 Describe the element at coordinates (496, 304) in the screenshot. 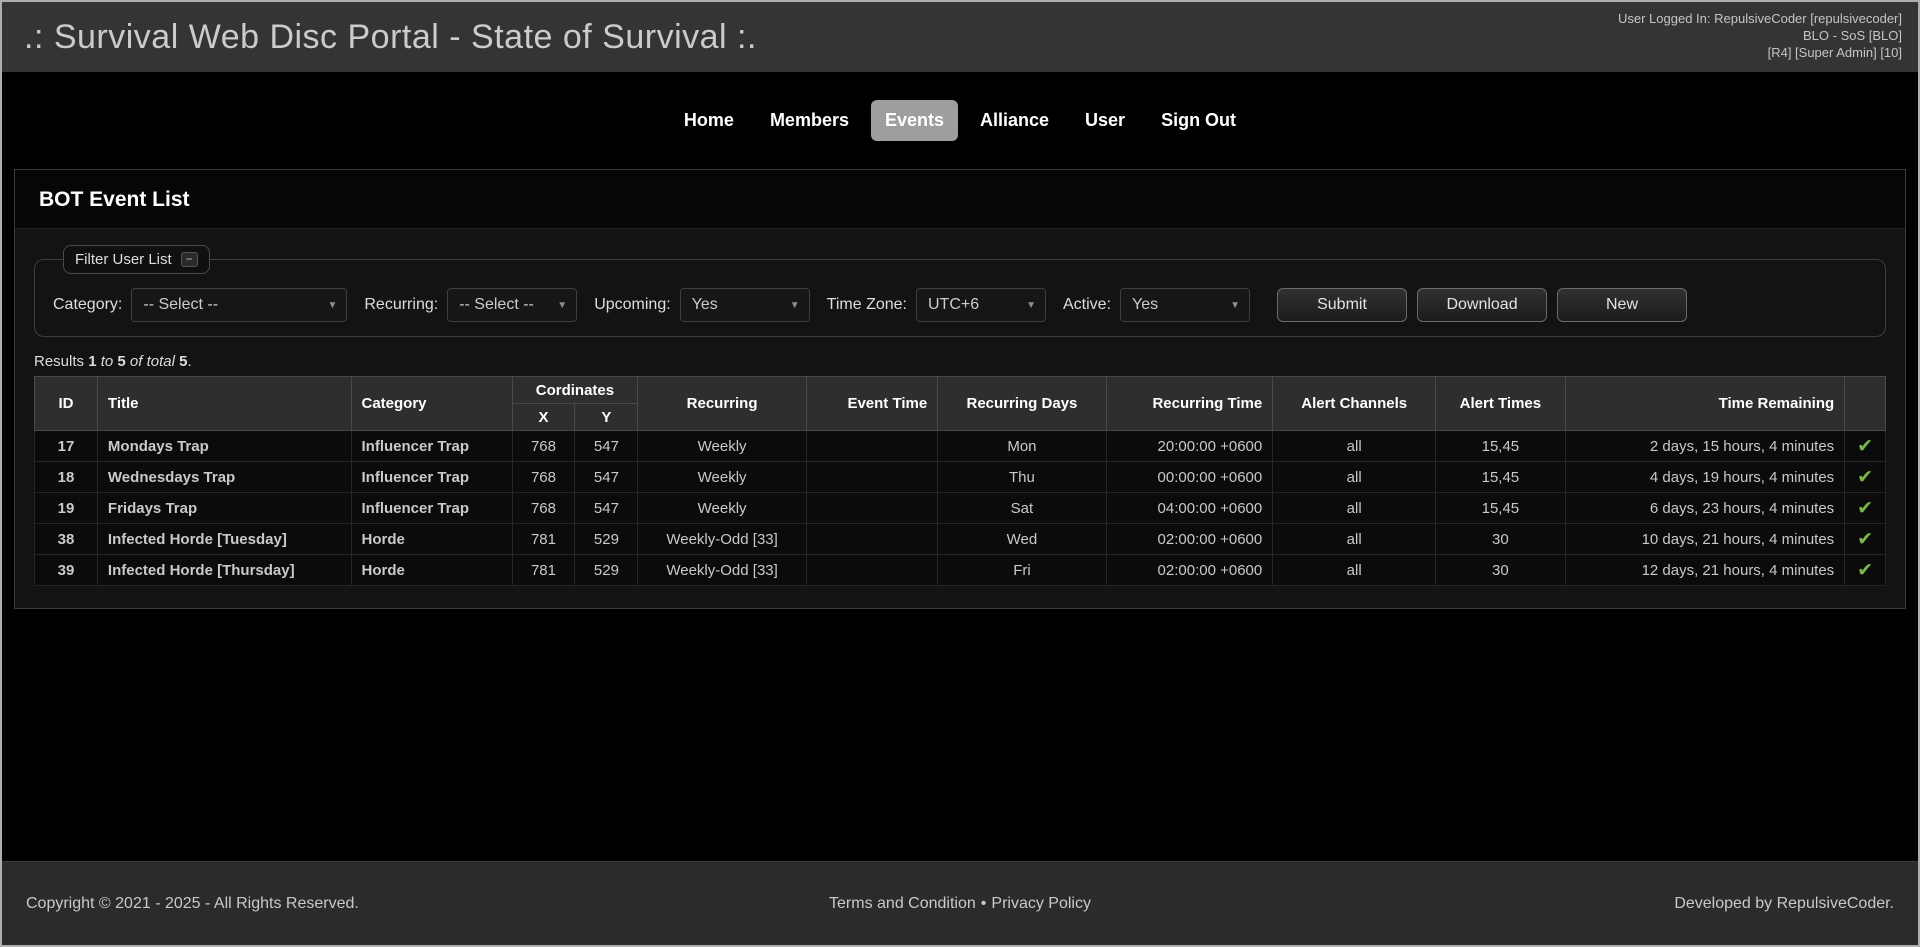

I see `recurring-selected-value: -- Select --` at that location.